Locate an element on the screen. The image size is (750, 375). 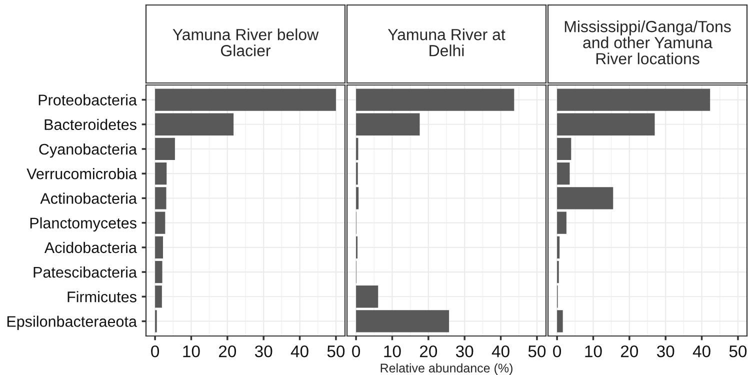
chart-title: Yamuna River at Delhi is located at coordinates (447, 42).